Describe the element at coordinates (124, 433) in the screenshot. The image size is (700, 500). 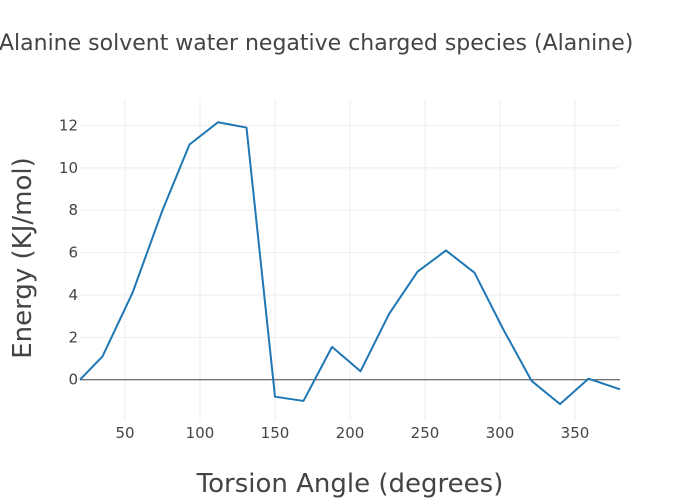
I see `x-tick-label: 50` at that location.